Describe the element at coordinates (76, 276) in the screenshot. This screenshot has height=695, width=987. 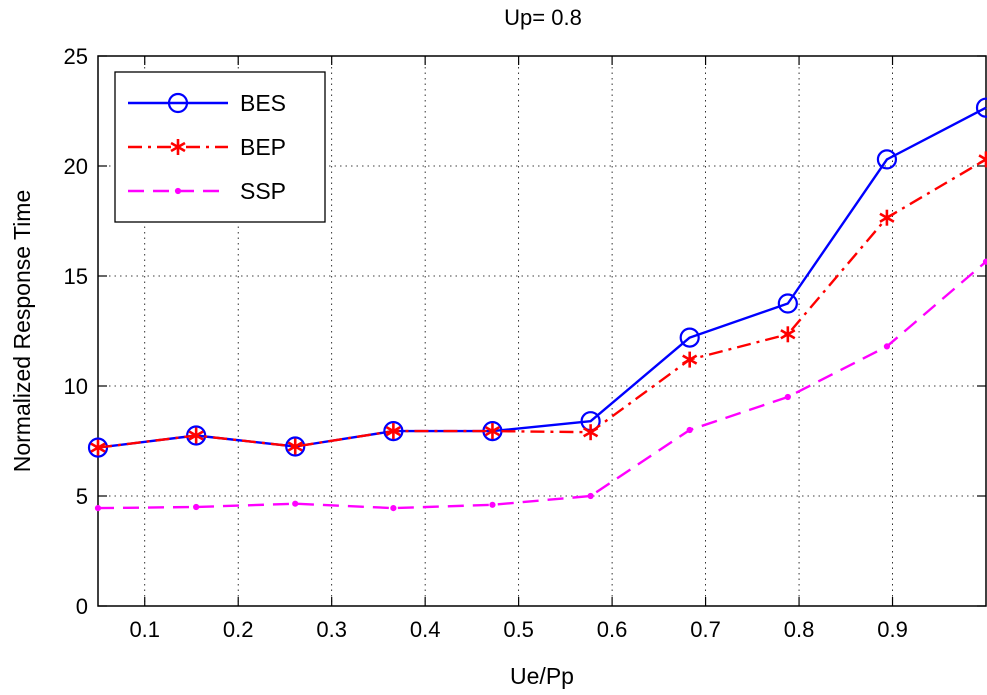
I see `y-tick-label: 15` at that location.